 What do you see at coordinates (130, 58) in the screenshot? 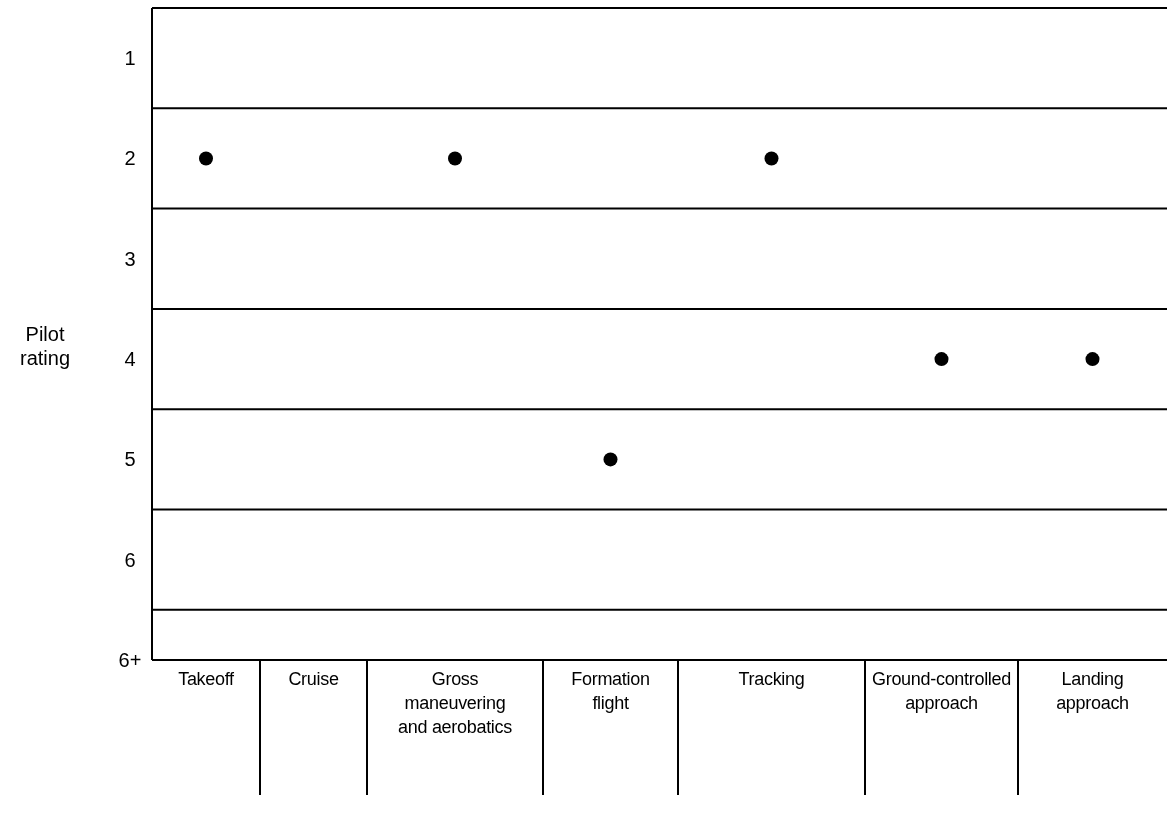
I see `y-tick-label: 1` at bounding box center [130, 58].